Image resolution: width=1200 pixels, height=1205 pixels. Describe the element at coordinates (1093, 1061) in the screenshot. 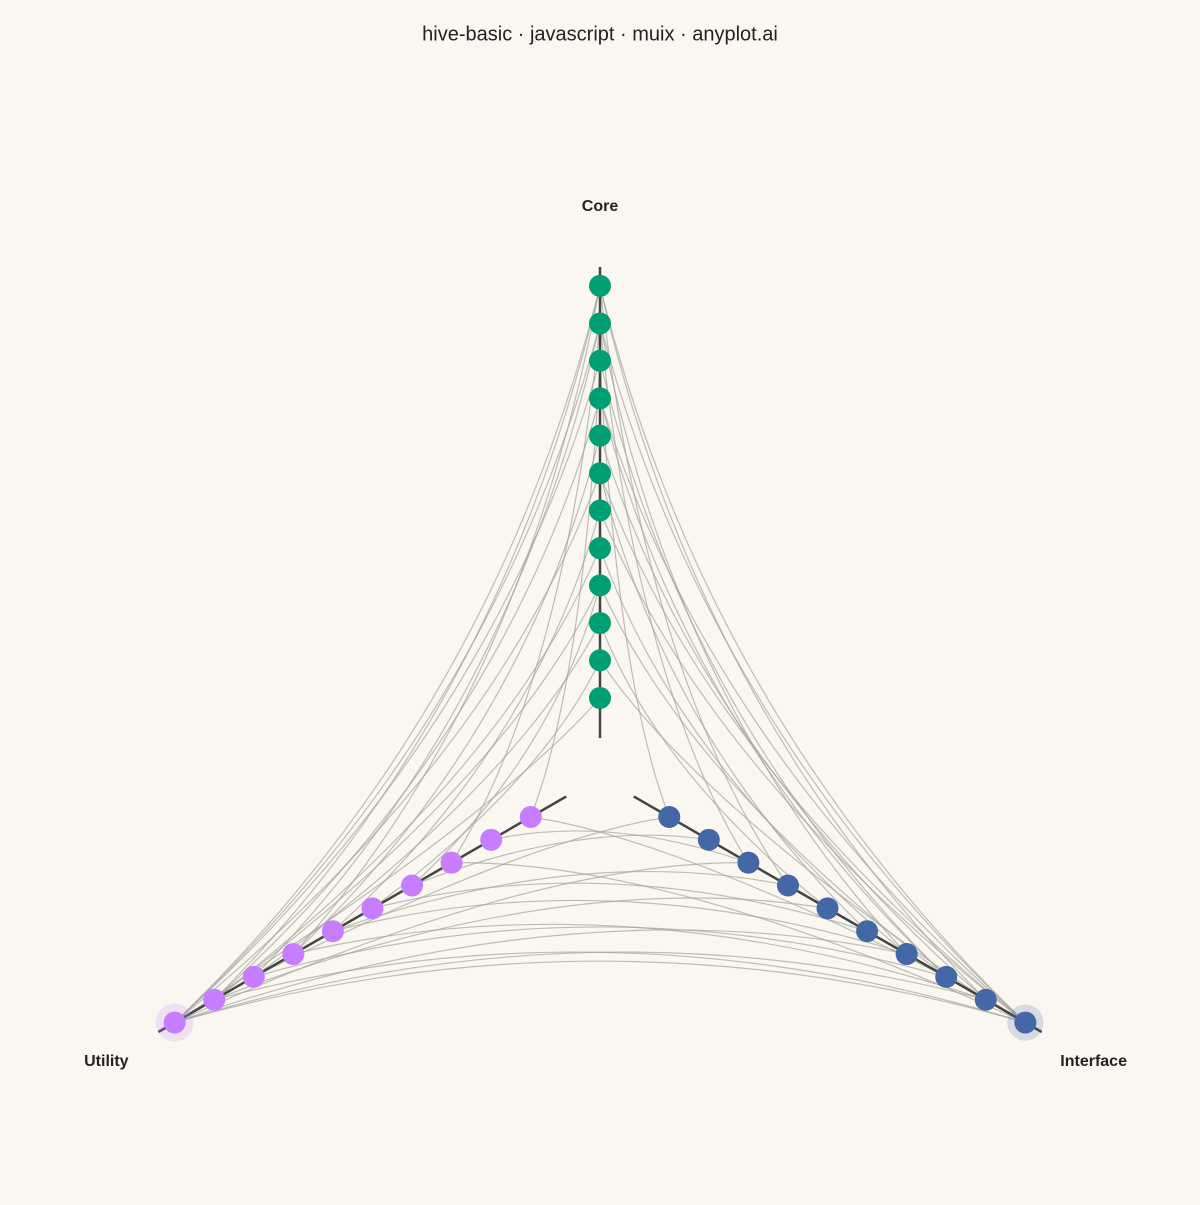

I see `axis-label: Interface` at that location.